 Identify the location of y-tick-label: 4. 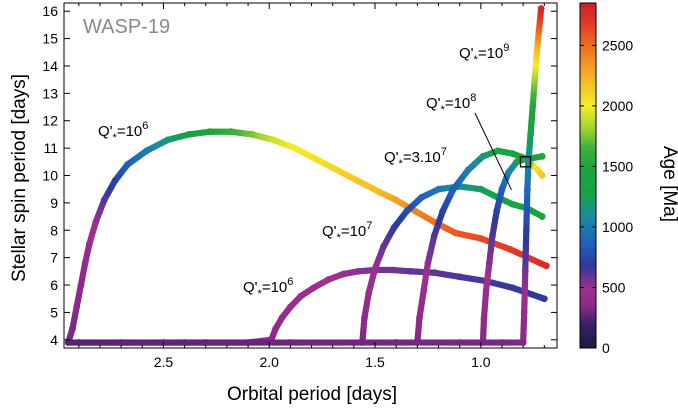
(54, 340).